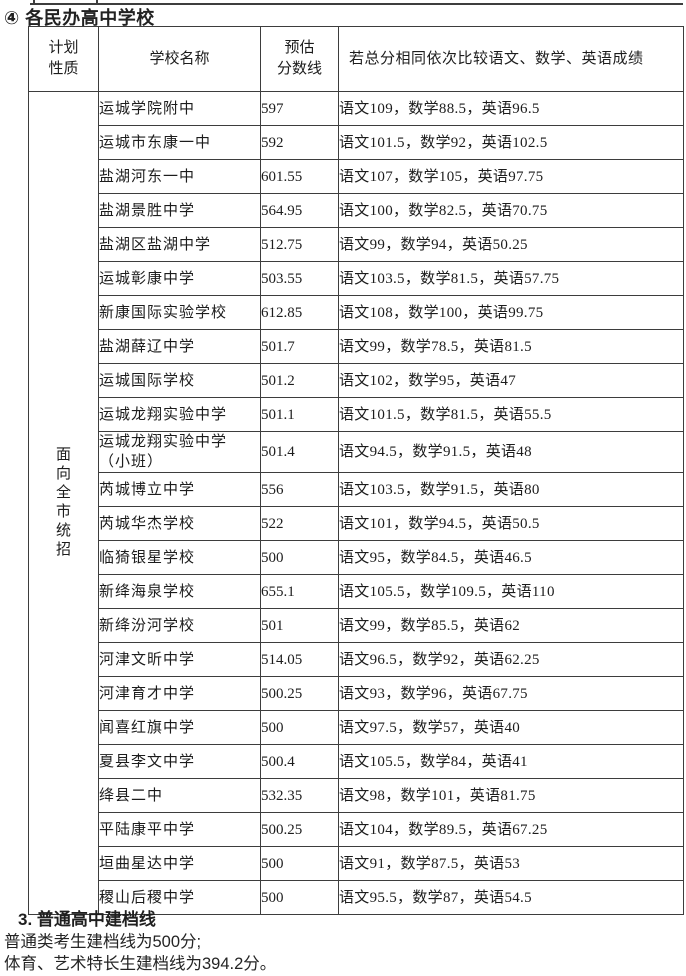 This screenshot has height=976, width=686. I want to click on table-row: 河津文昕中学 514.05 语文96.5，数学92，英语62.25, so click(356, 659).